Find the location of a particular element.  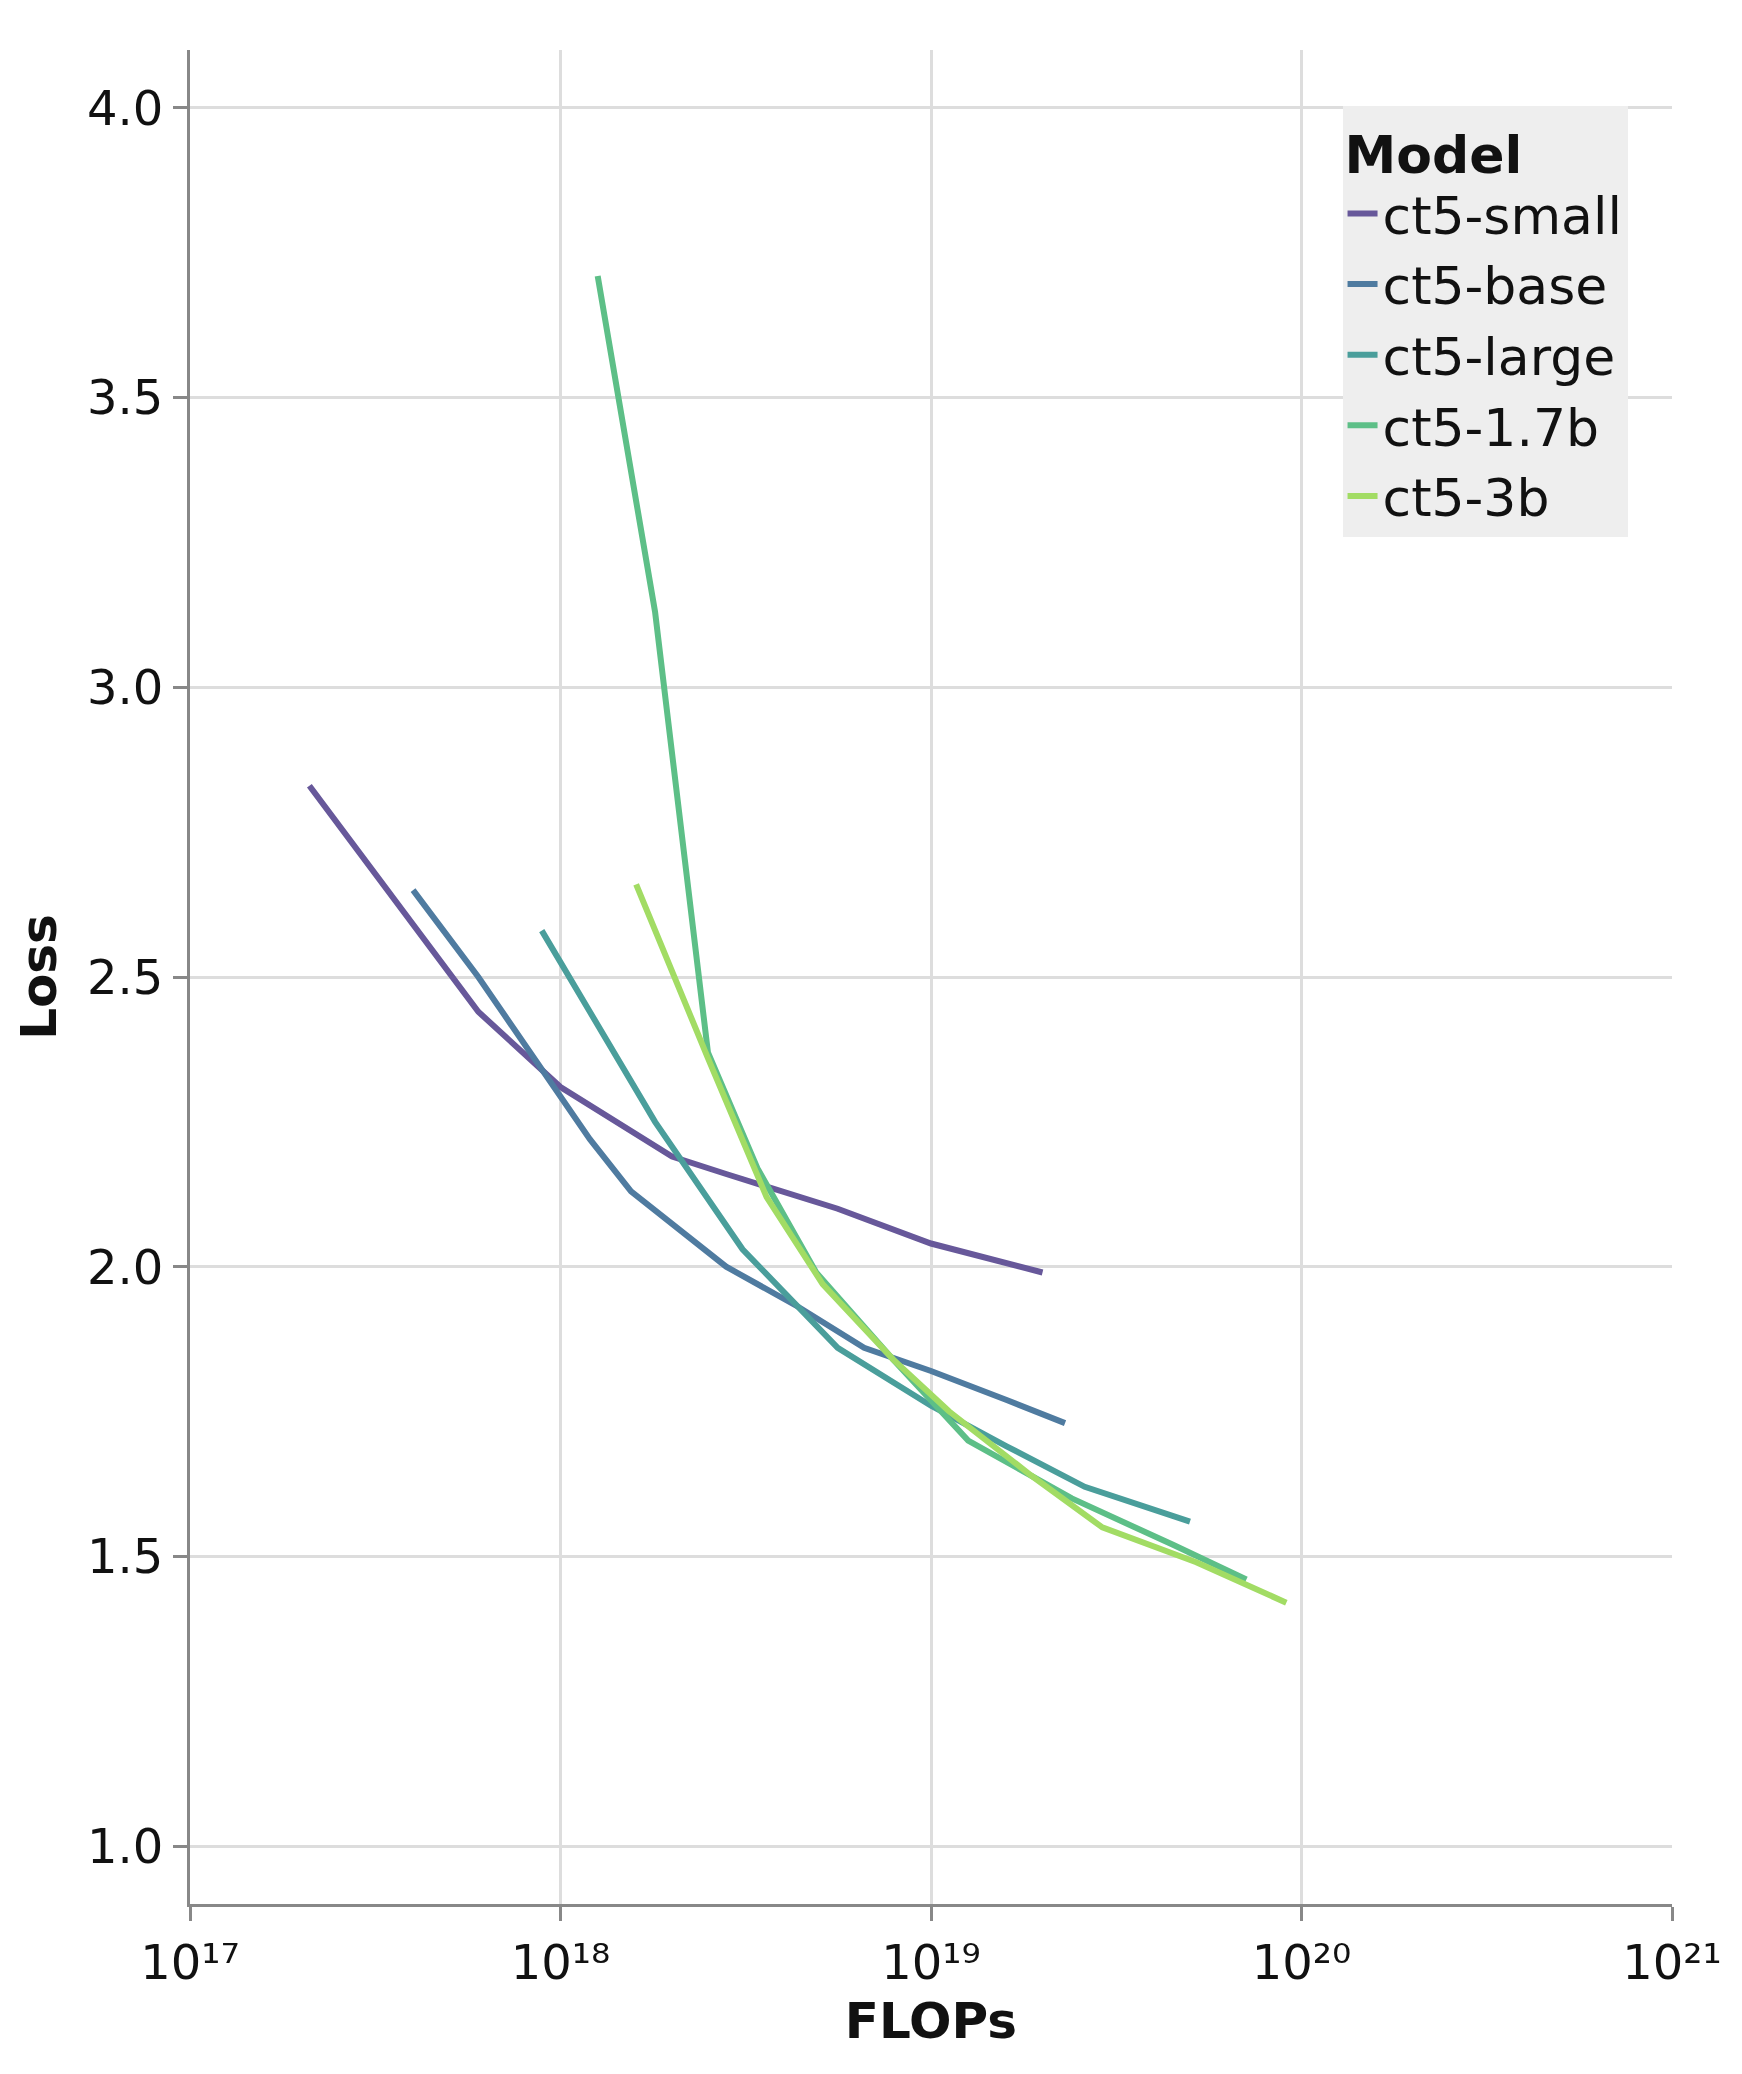

x-tick-label: 10¹⁷ is located at coordinates (190, 1961).